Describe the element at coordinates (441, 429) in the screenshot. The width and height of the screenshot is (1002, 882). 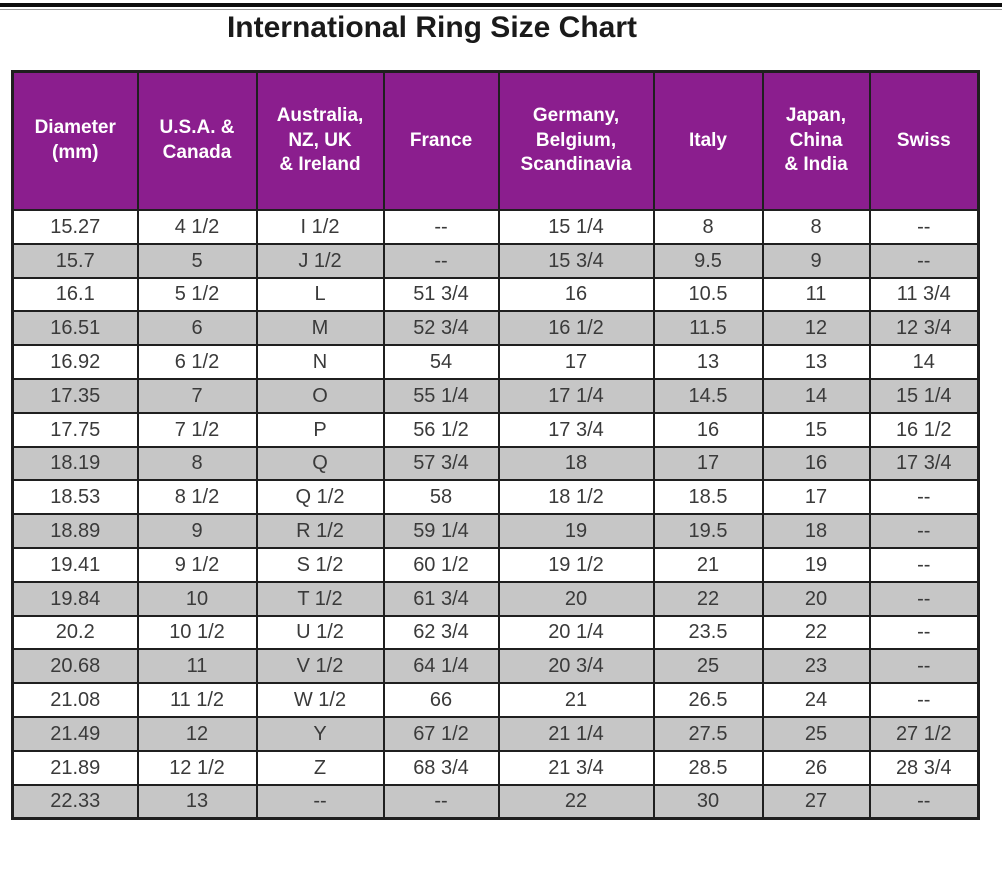
I see `size-cell: 56 1/2` at that location.